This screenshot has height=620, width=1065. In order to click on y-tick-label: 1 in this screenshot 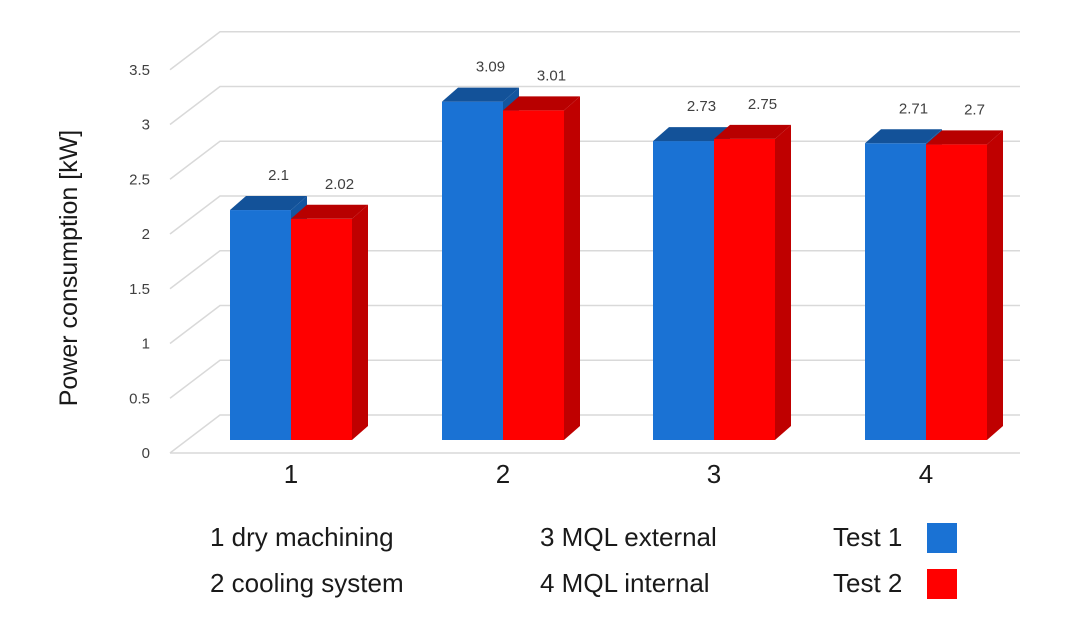, I will do `click(146, 344)`.